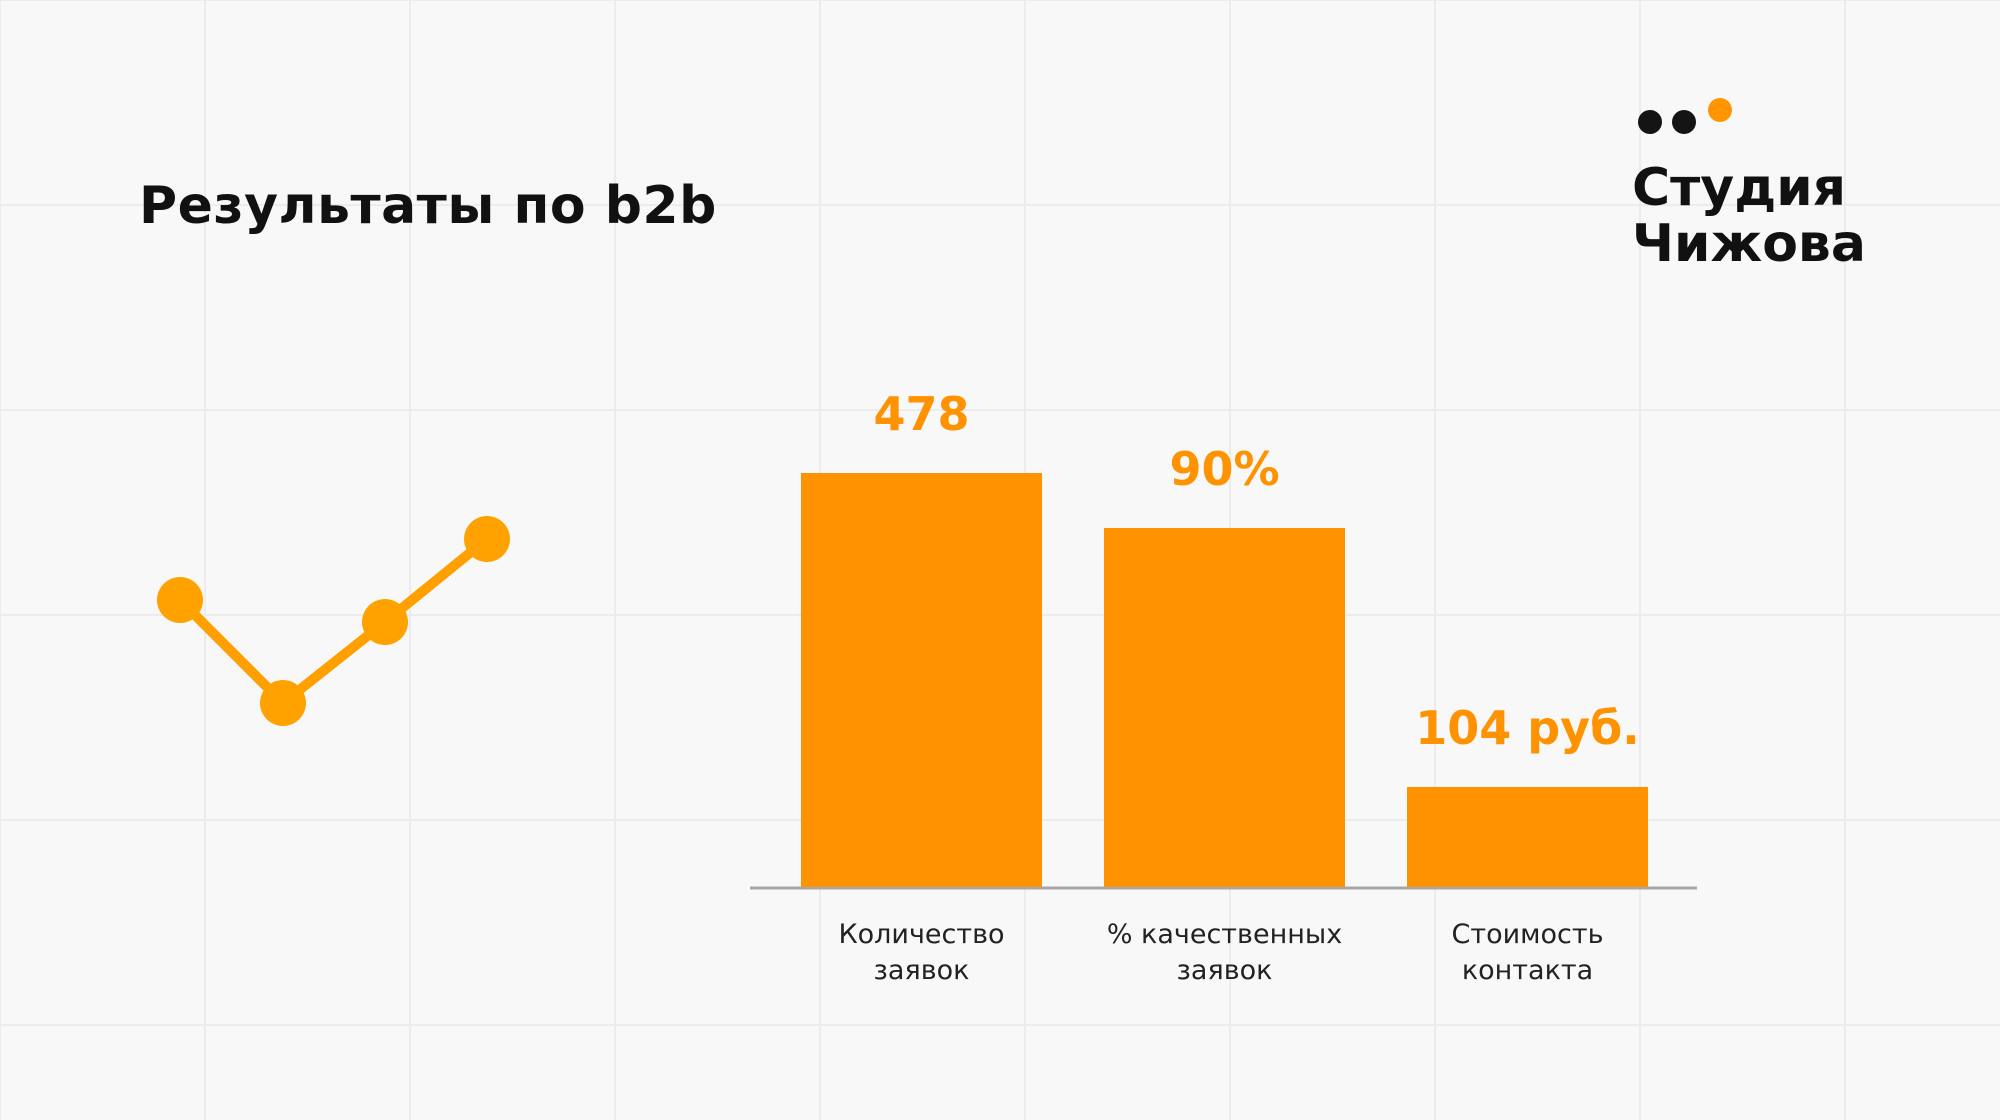 The height and width of the screenshot is (1120, 2000). I want to click on x-tick-label-line: % качественных, so click(1224, 934).